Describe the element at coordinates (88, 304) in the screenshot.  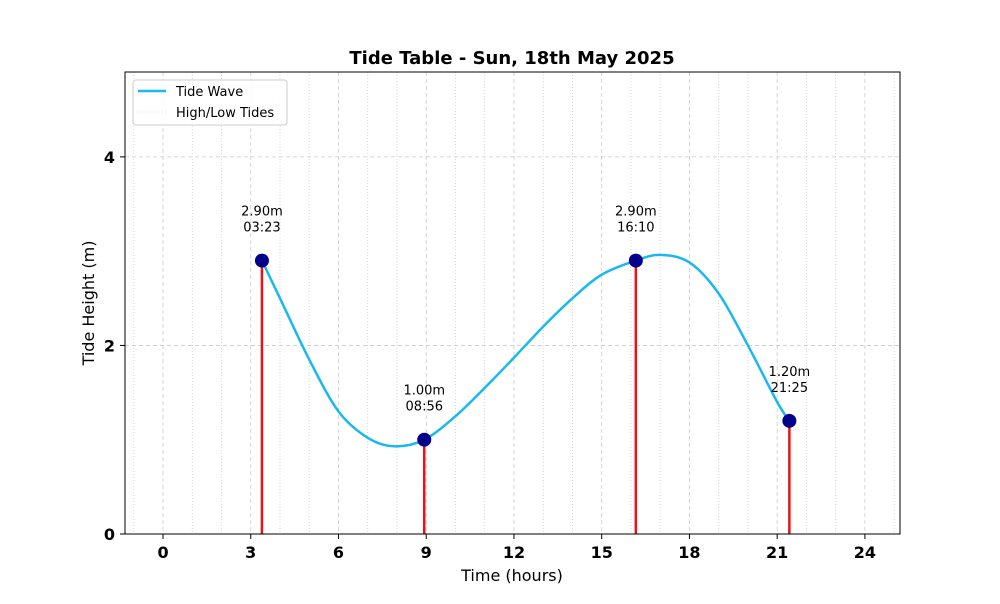
I see `y-axis-label: Tide Height (m)` at that location.